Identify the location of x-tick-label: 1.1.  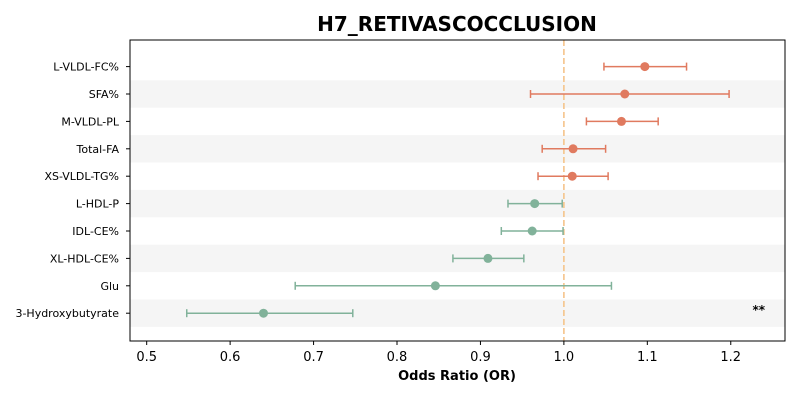
(647, 357).